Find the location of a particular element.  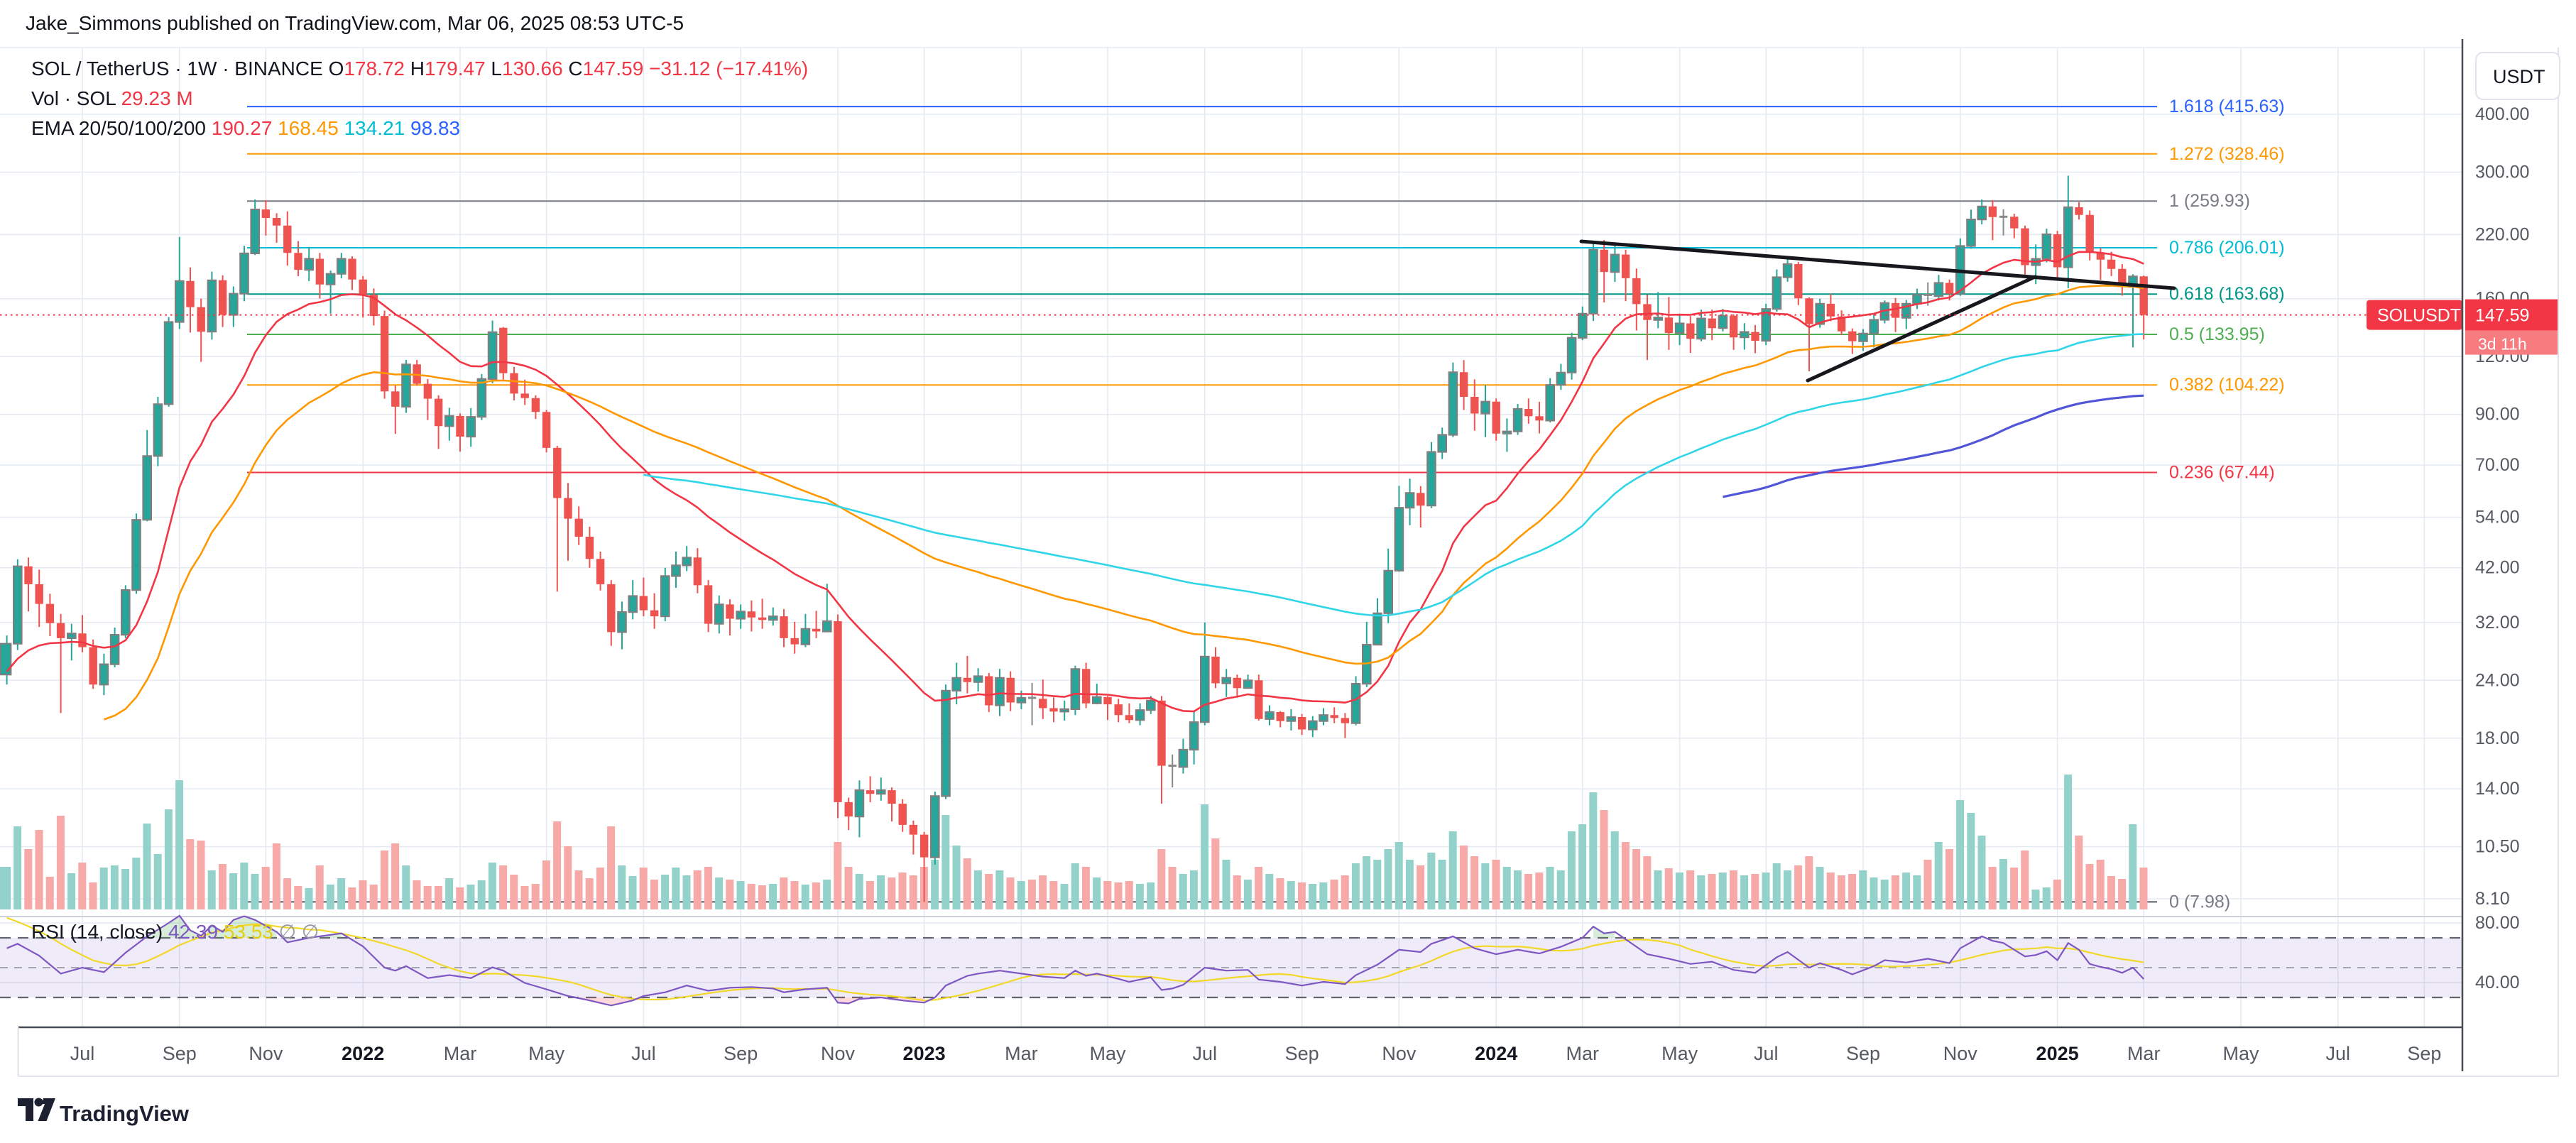

svg-text: 0.5 (133.95) is located at coordinates (2217, 334).